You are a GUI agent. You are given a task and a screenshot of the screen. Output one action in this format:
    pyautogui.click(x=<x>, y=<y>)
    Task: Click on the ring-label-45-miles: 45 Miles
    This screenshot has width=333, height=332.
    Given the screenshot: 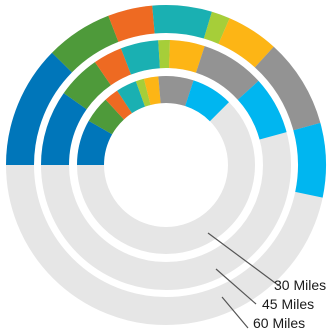 What is the action you would take?
    pyautogui.click(x=288, y=304)
    